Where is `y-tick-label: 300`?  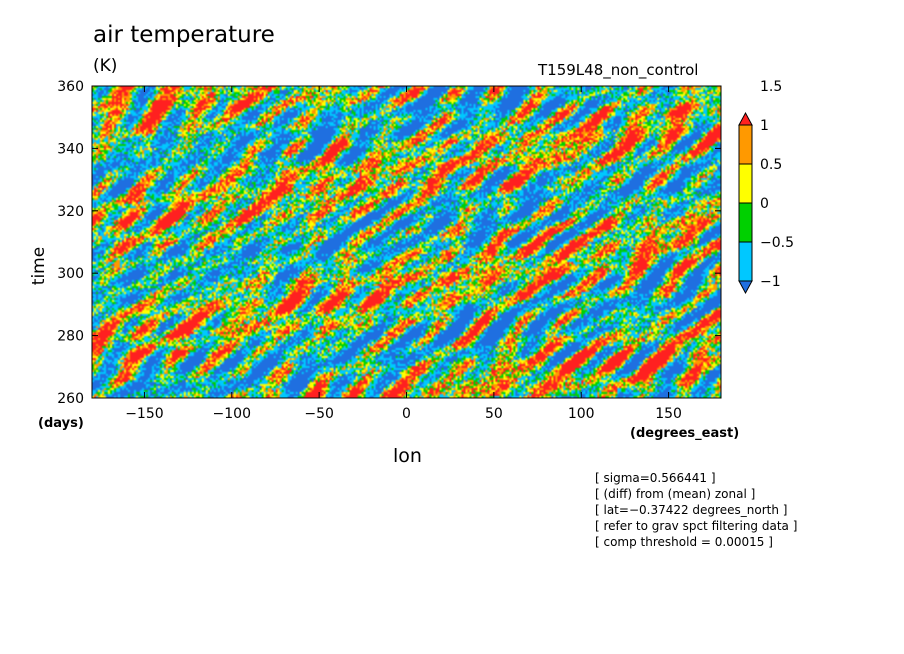 y-tick-label: 300 is located at coordinates (70, 274).